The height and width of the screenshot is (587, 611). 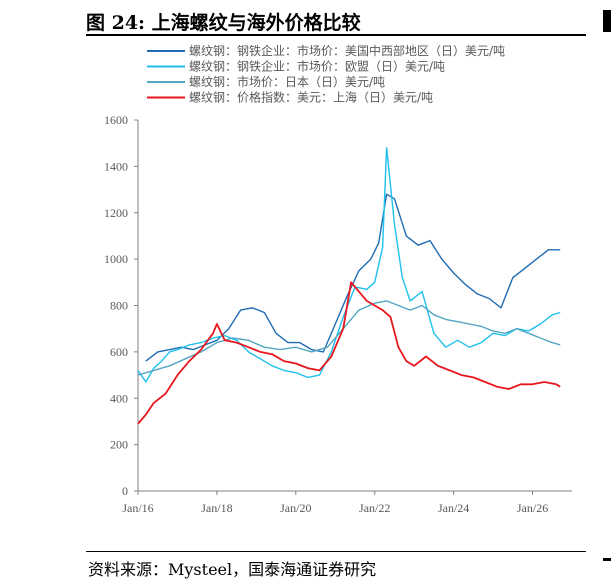 I want to click on y-tick-label: 400, so click(x=119, y=398).